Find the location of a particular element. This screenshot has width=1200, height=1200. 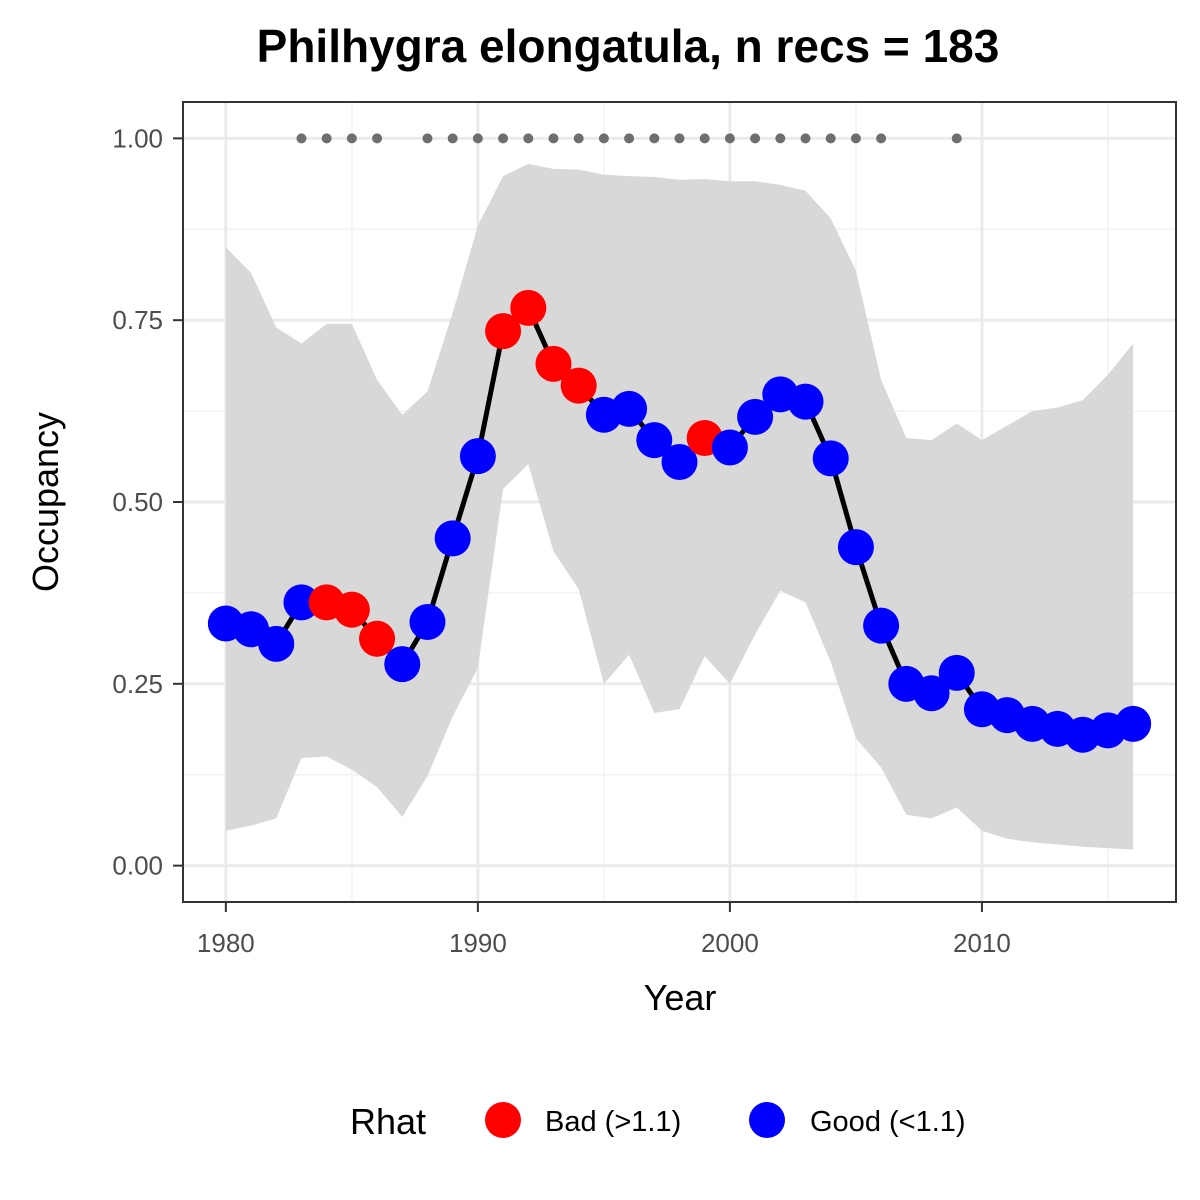

legend-key-good is located at coordinates (767, 1120).